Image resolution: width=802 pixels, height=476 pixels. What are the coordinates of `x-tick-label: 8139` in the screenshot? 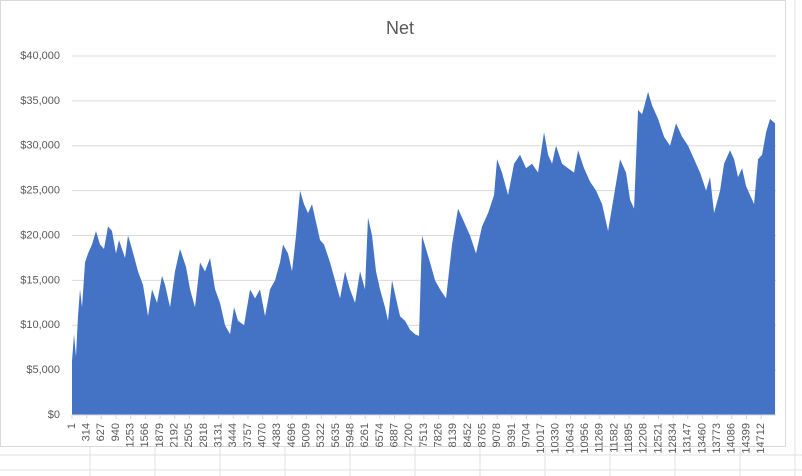 It's located at (453, 435).